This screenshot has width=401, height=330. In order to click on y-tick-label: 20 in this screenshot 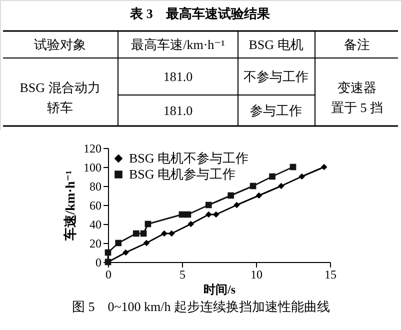, I will do `click(96, 243)`.